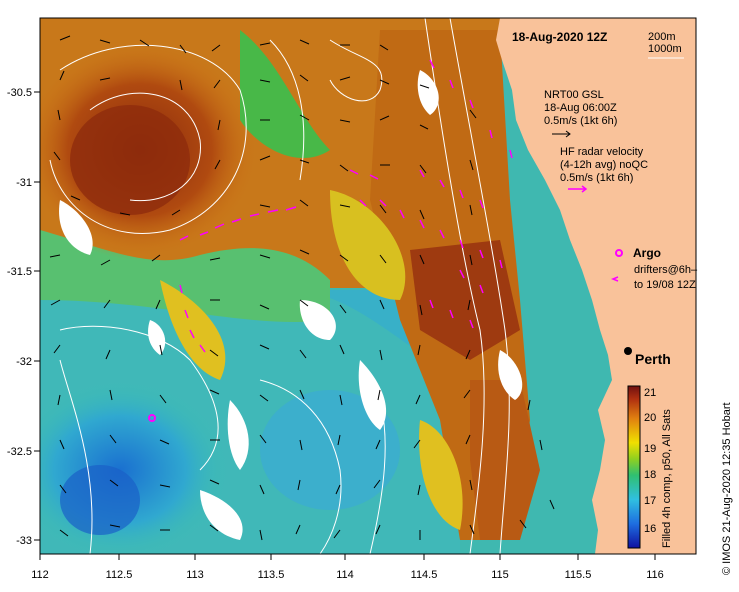  I want to click on x-tick-label: 114.5, so click(424, 575).